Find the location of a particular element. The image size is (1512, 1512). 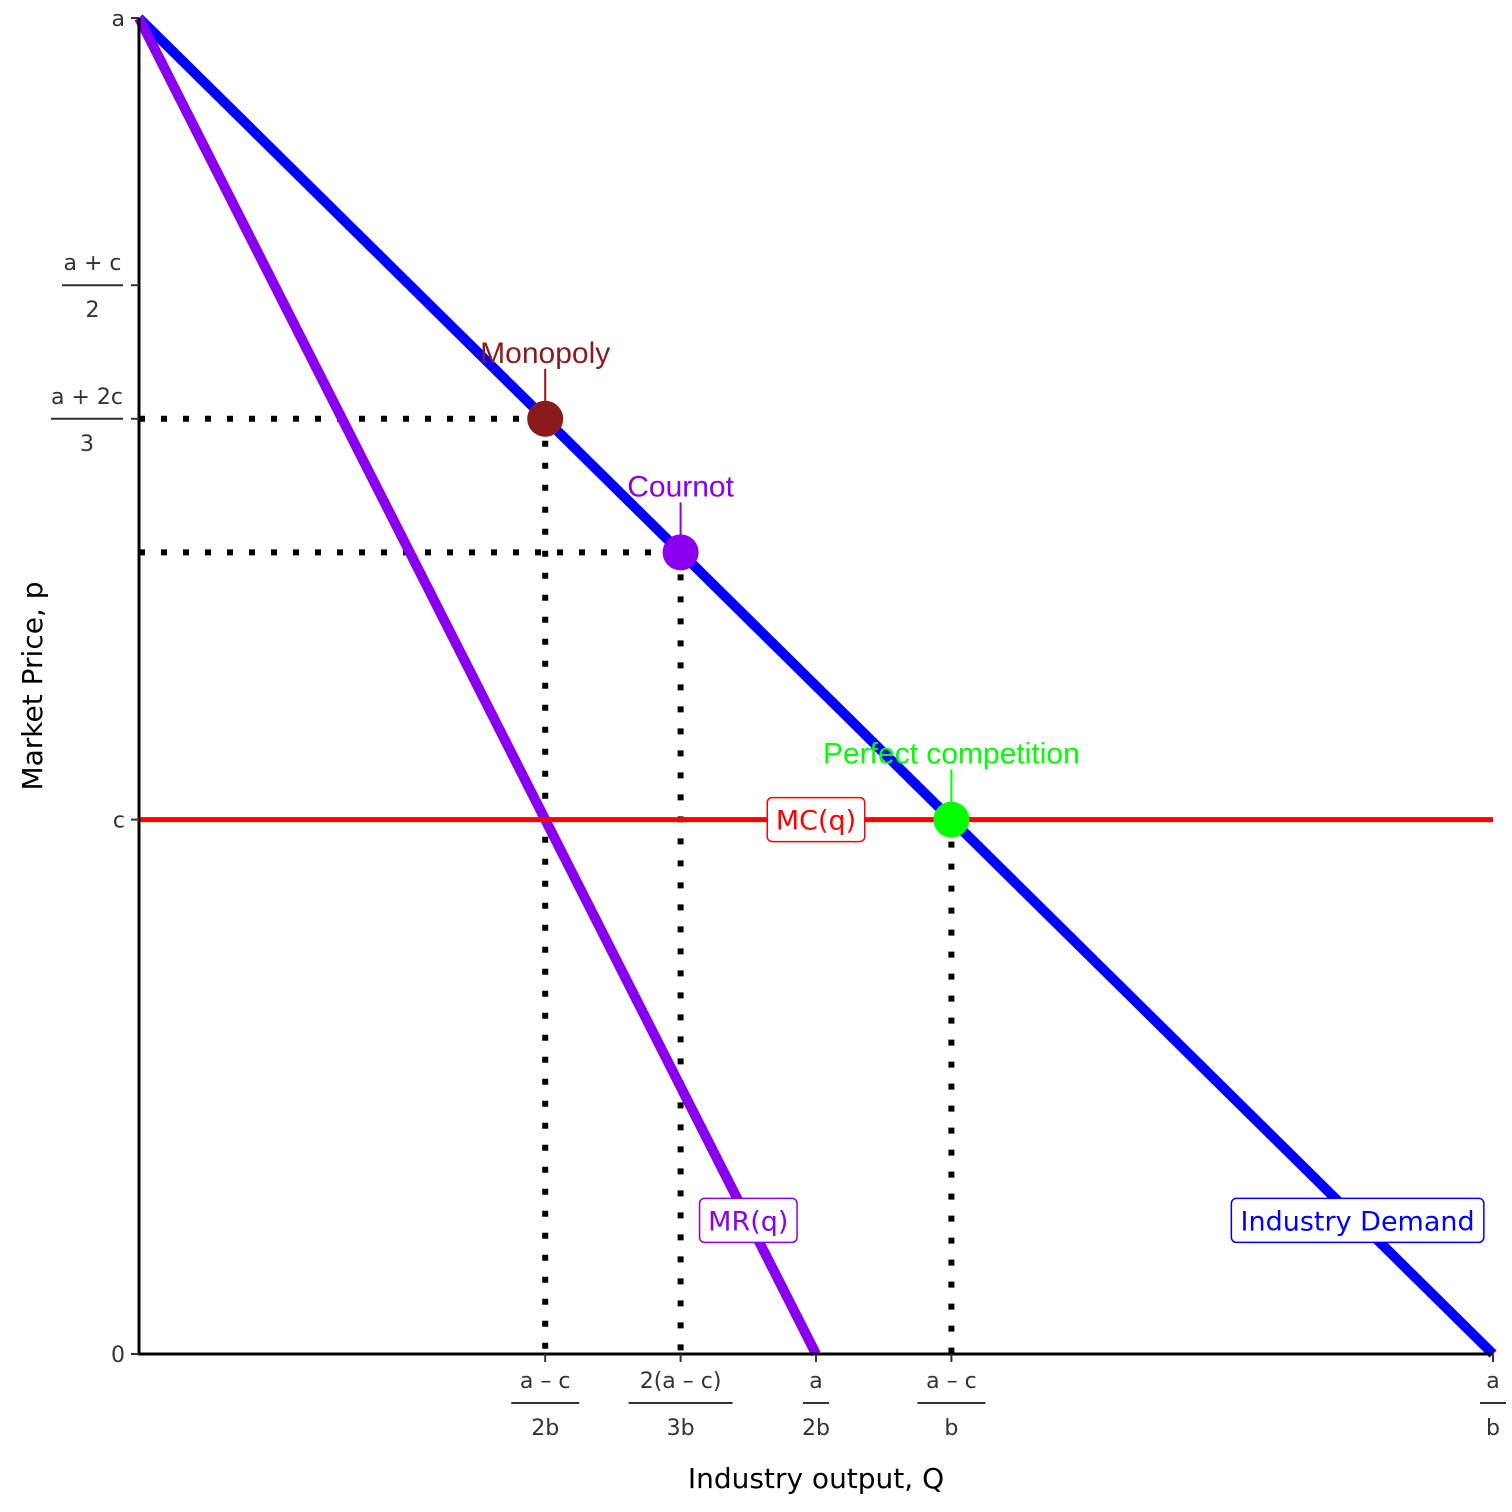

mc-q-label-text: MC(q) is located at coordinates (816, 821).